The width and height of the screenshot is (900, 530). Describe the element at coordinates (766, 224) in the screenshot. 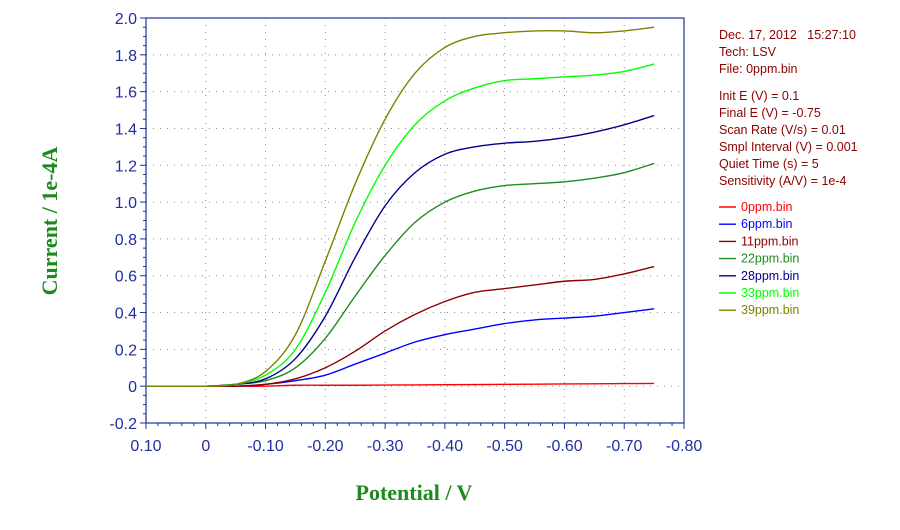

I see `legend-label: 6ppm.bin` at that location.